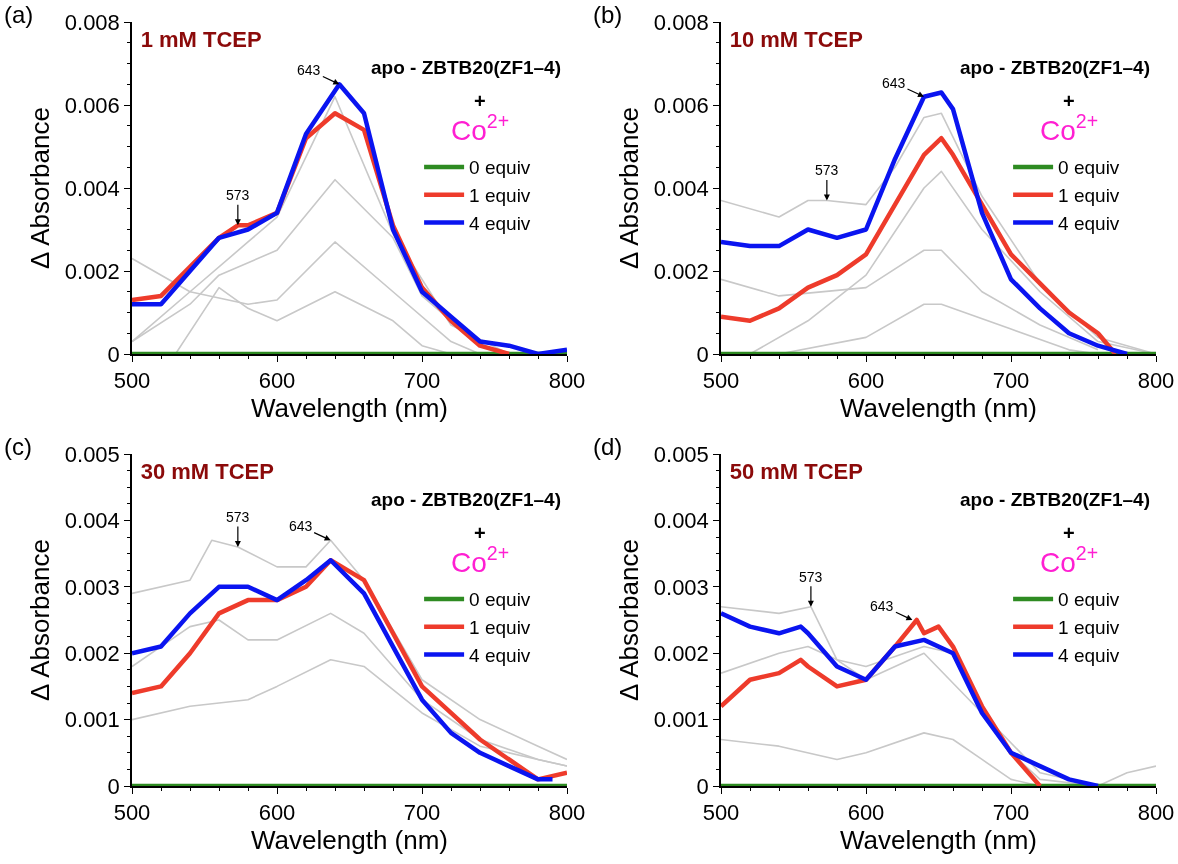 The height and width of the screenshot is (864, 1178). I want to click on text: (c), so click(18, 446).